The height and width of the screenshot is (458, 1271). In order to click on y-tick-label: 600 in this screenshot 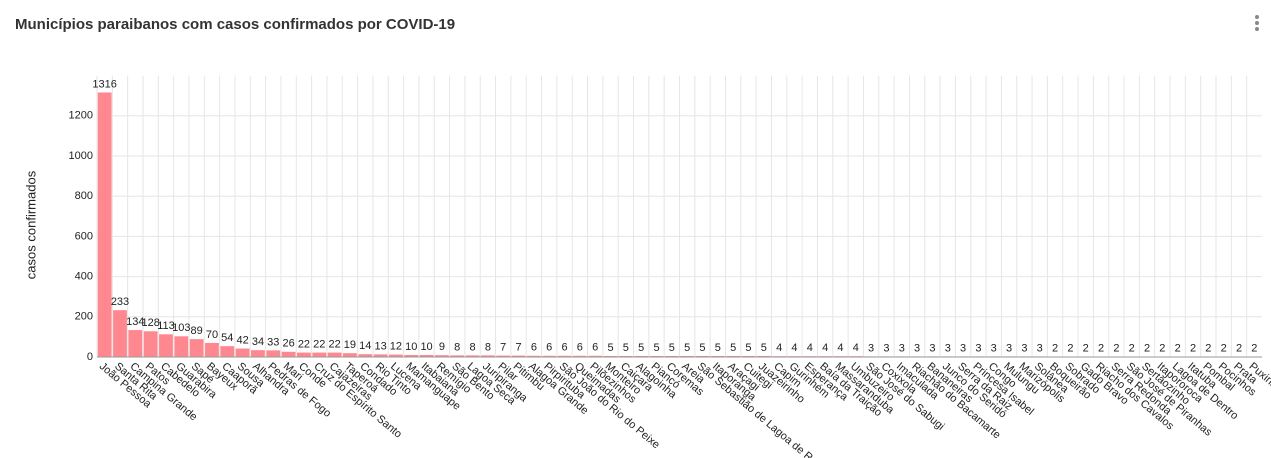, I will do `click(84, 236)`.